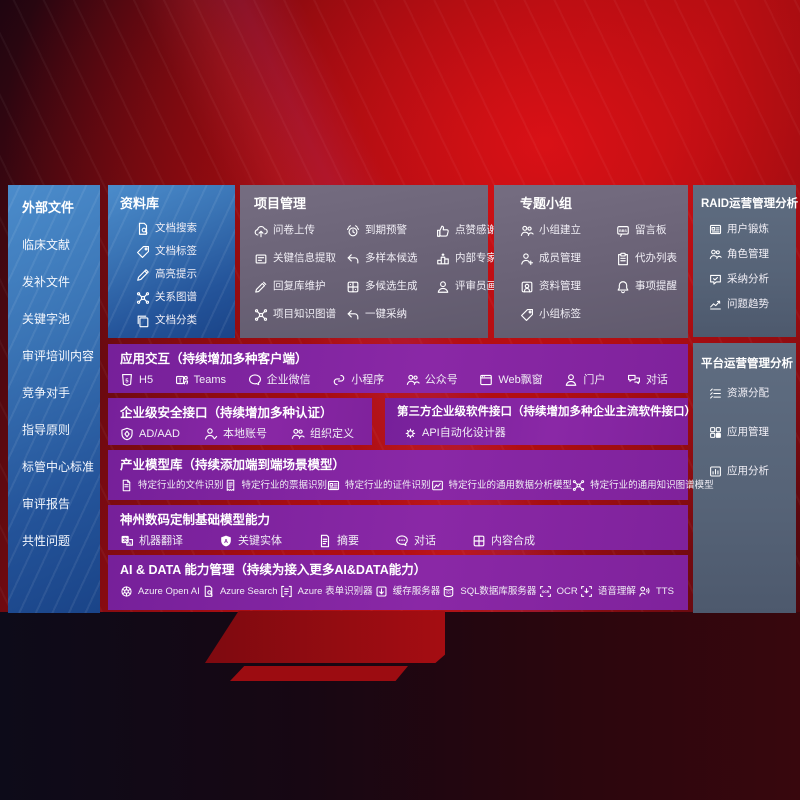 This screenshot has height=800, width=800. I want to click on feature-item: 指导原则, so click(46, 429).